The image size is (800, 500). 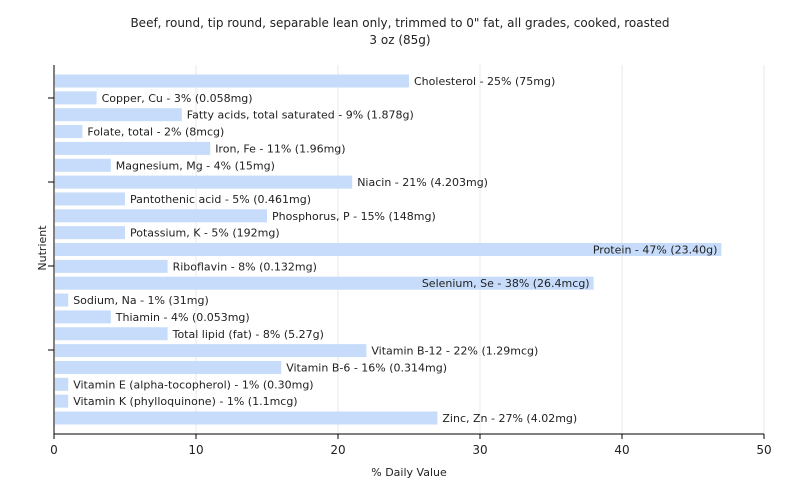 I want to click on bar-label: Vitamin B-12 - 22% (1.29mcg), so click(x=454, y=351).